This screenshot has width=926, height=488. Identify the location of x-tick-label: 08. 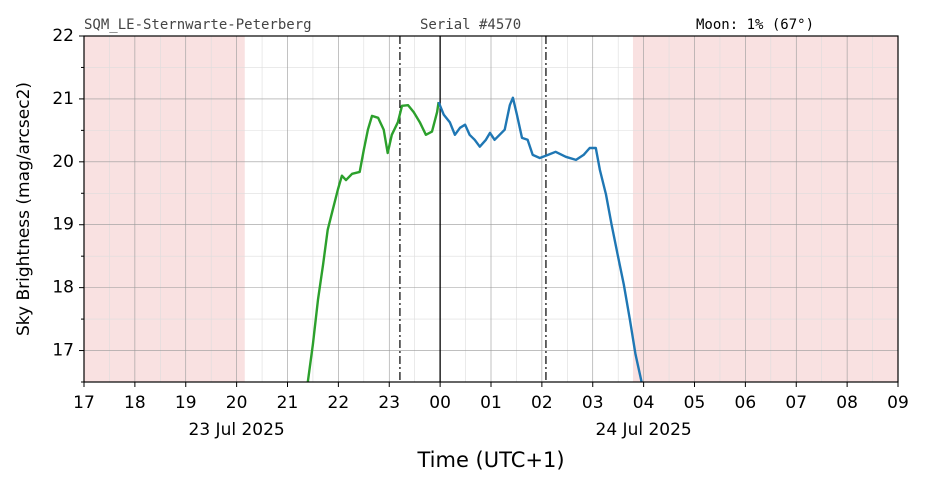
(847, 403).